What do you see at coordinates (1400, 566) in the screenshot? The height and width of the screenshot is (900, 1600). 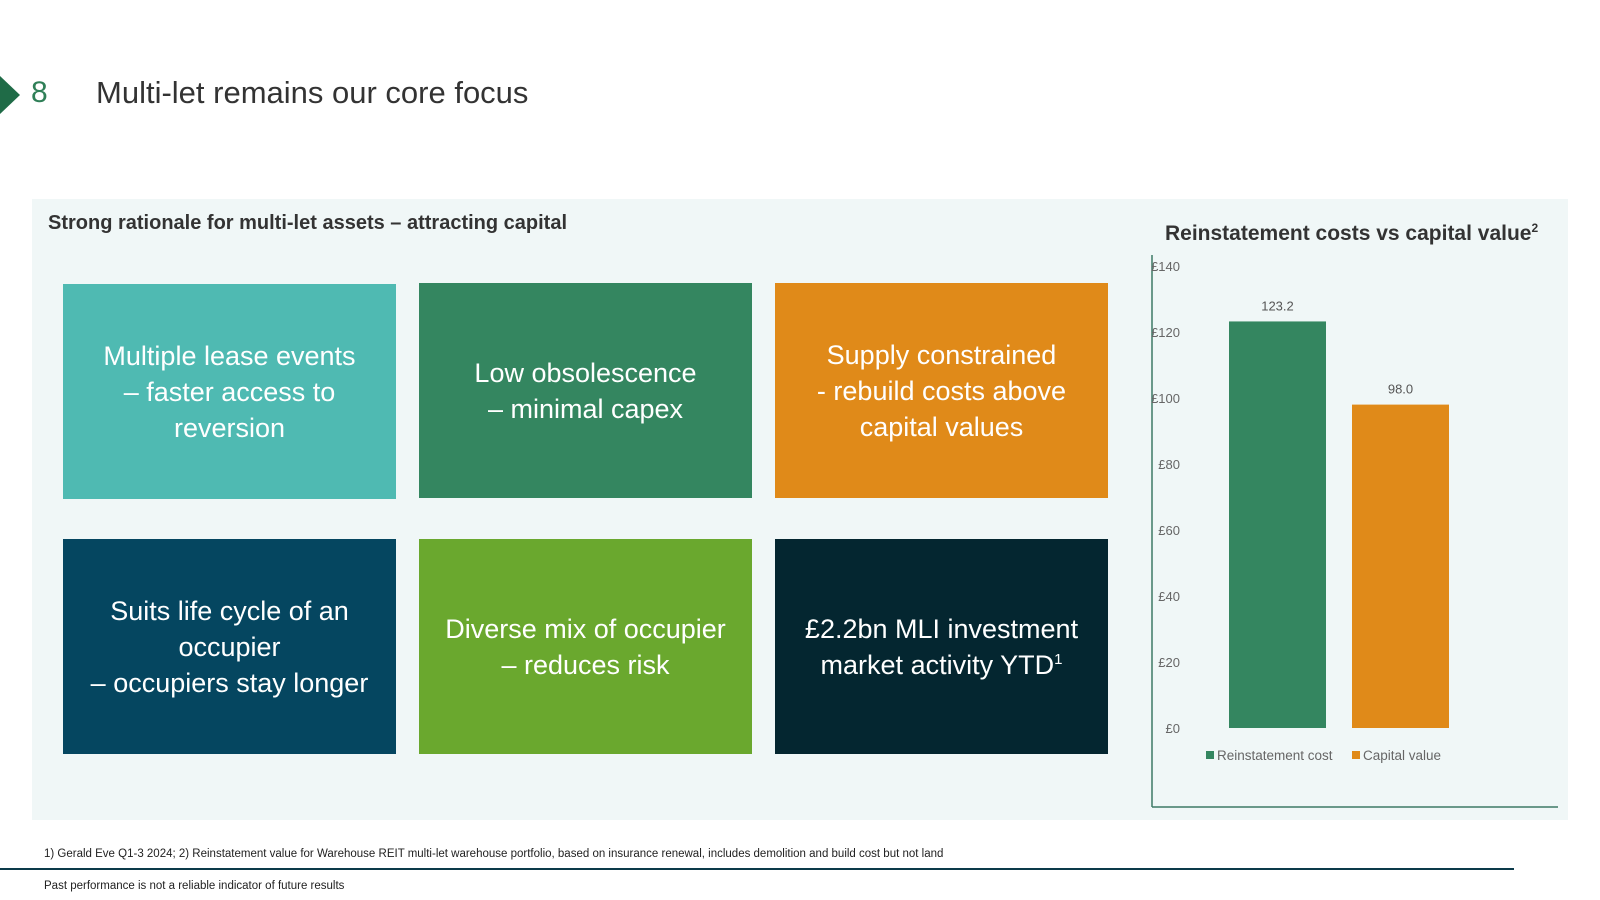 I see `bar-capital-value` at bounding box center [1400, 566].